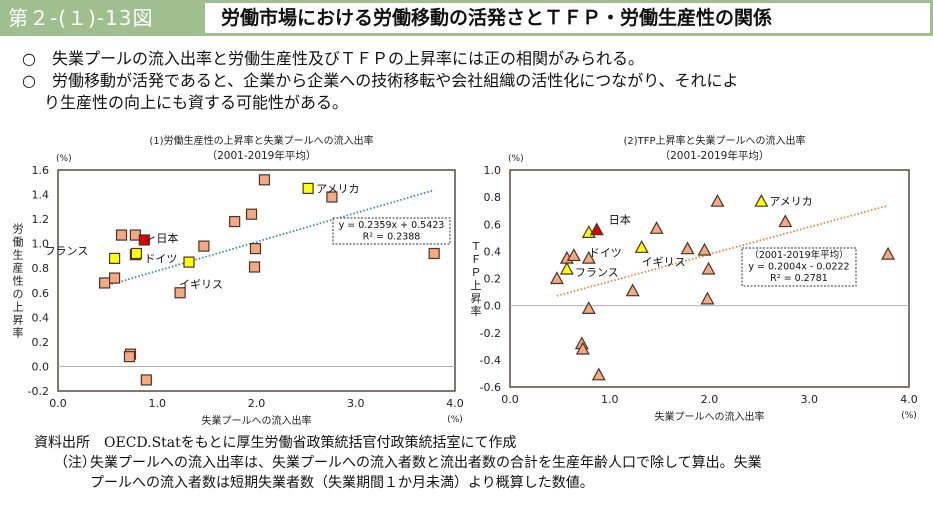 The width and height of the screenshot is (933, 514). Describe the element at coordinates (81, 18) in the screenshot. I see `figure-number: 第２-(１)-13図` at that location.